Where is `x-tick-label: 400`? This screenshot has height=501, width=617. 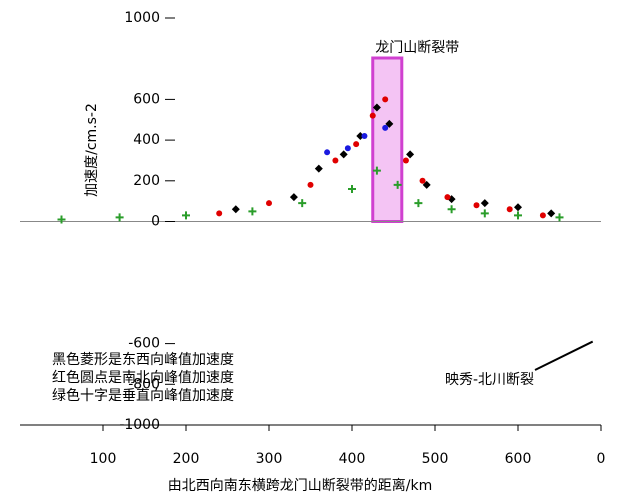 x-tick-label: 400 is located at coordinates (352, 459).